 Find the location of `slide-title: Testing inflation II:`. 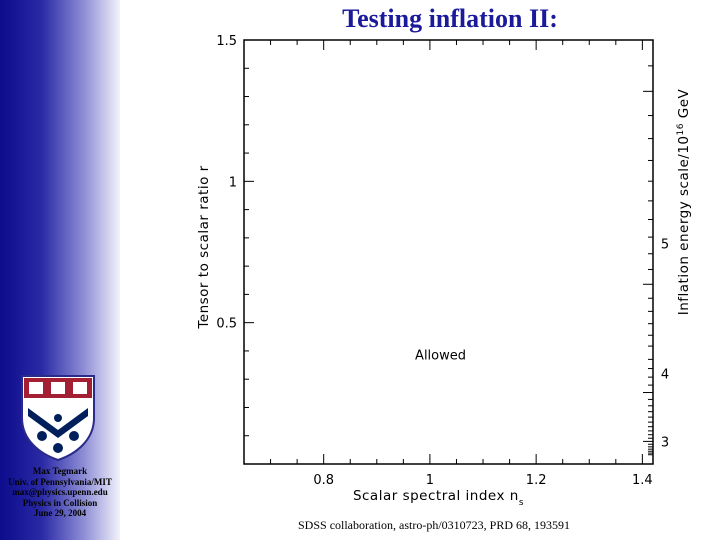

slide-title: Testing inflation II: is located at coordinates (450, 18).